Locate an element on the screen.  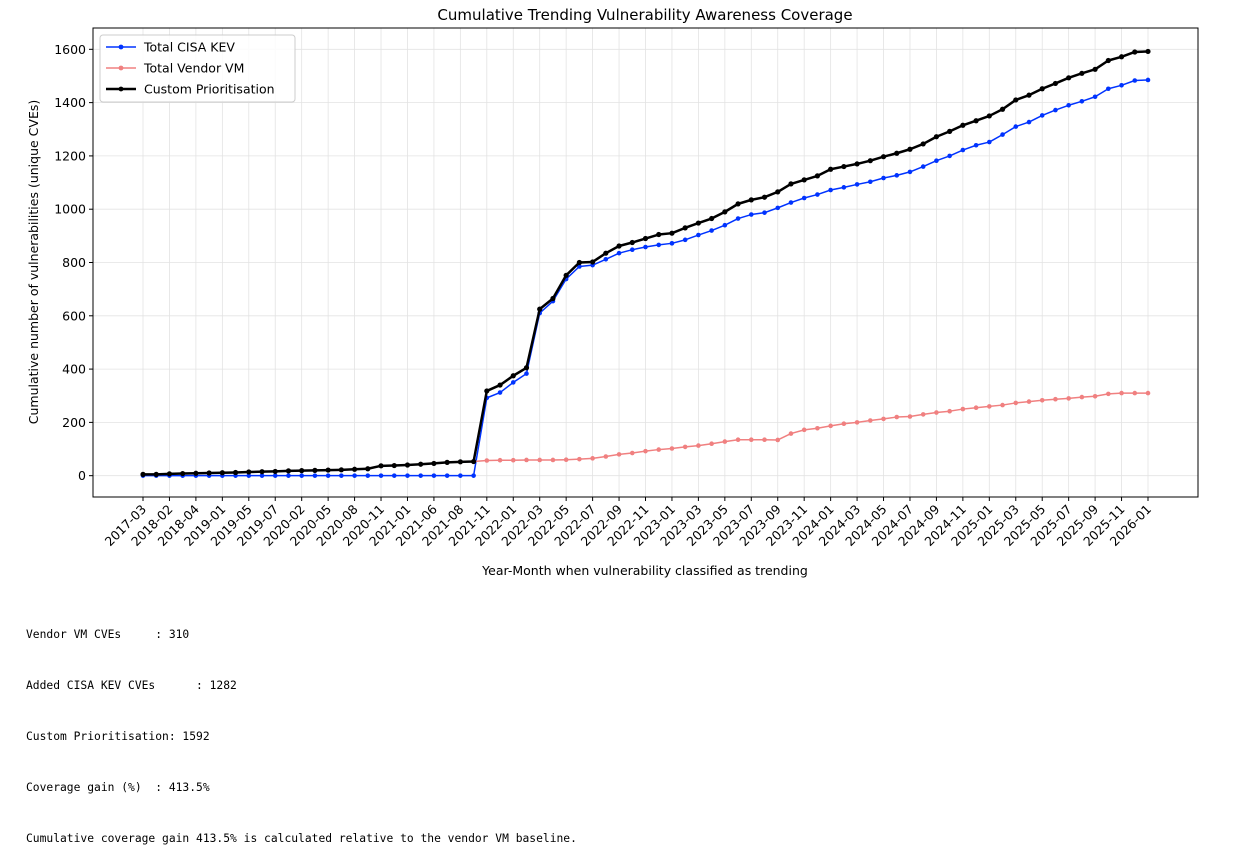
legend-marker is located at coordinates (121, 68).